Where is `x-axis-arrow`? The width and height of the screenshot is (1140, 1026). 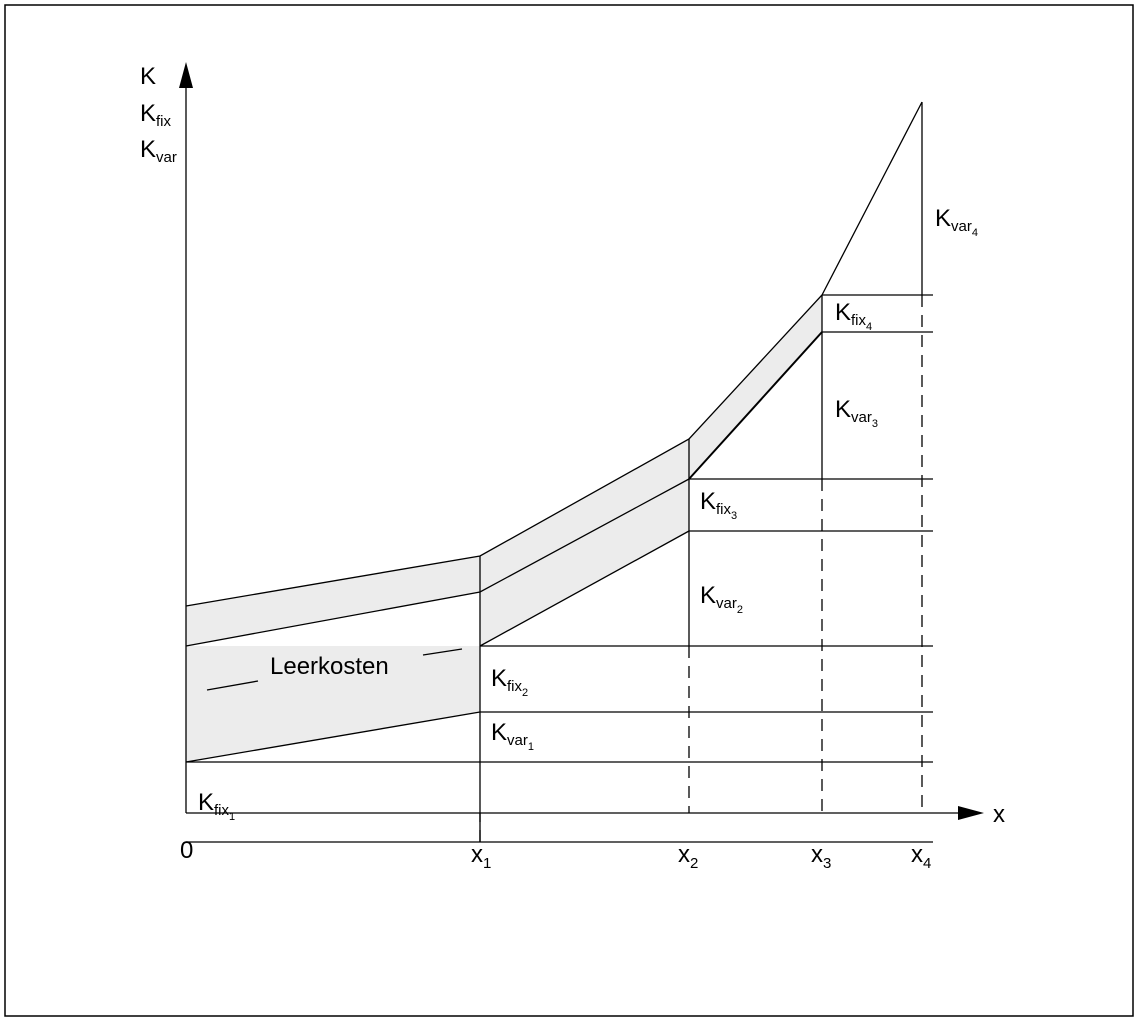 x-axis-arrow is located at coordinates (971, 813).